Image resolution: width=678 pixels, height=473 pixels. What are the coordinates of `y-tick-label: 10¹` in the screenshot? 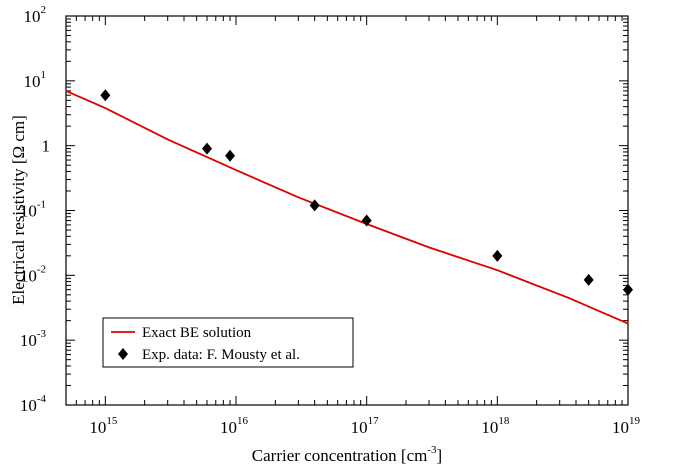 It's located at (35, 80).